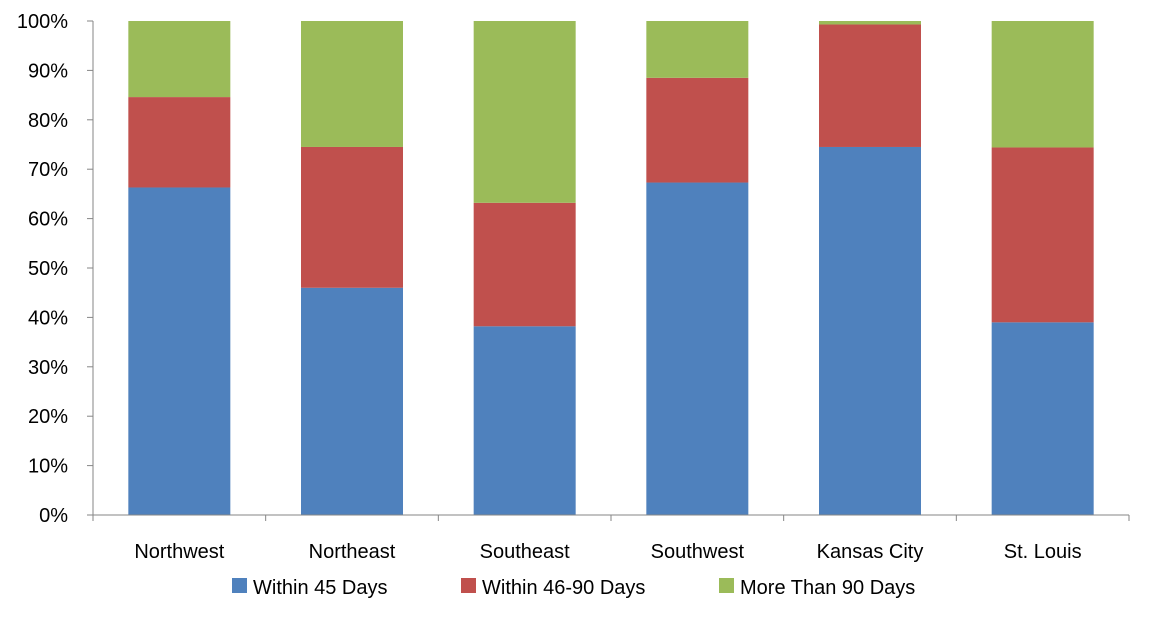 The image size is (1150, 618). I want to click on bar-st-louis-more-than-90-days, so click(1042, 84).